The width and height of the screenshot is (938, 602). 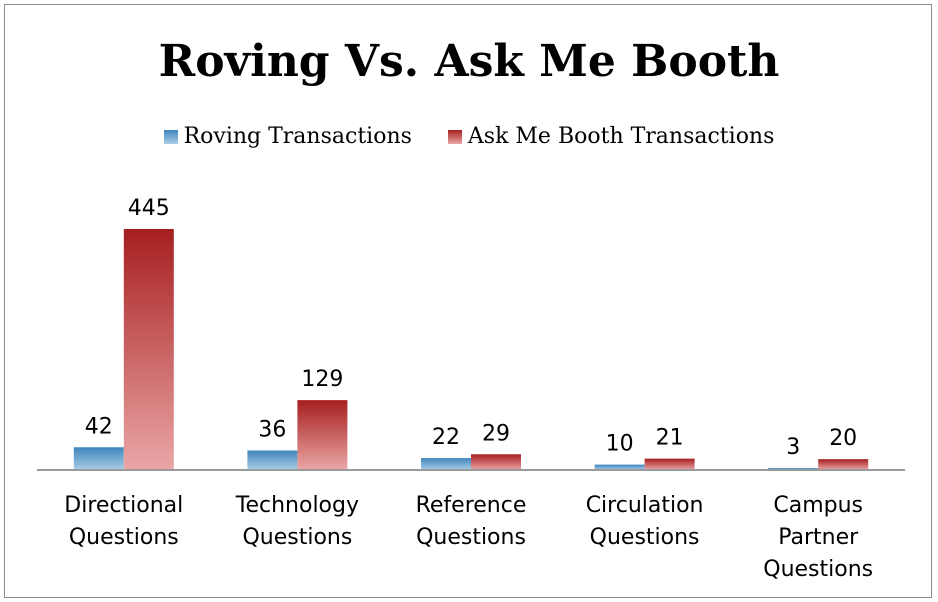 What do you see at coordinates (149, 208) in the screenshot?
I see `data-label-ask-me-booth-0: 445` at bounding box center [149, 208].